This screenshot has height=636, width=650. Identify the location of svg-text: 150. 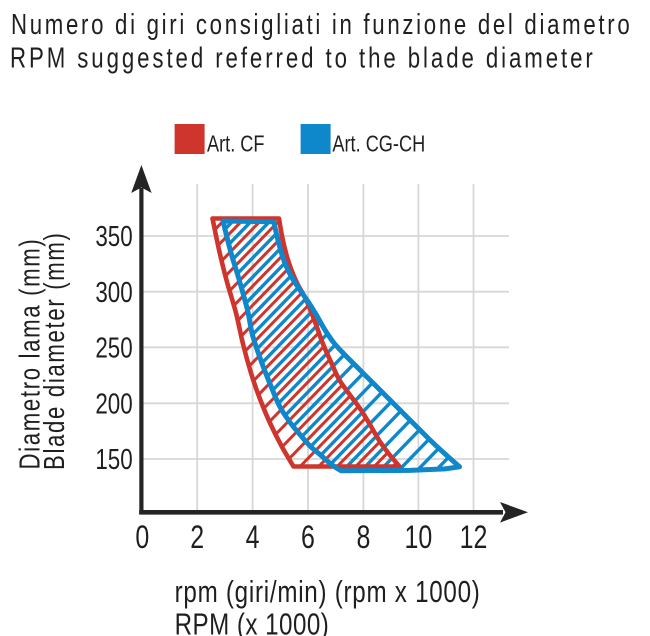
(113, 460).